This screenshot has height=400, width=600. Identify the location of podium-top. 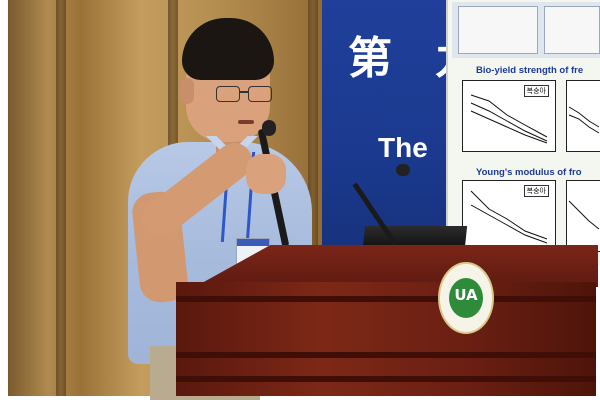
(396, 266).